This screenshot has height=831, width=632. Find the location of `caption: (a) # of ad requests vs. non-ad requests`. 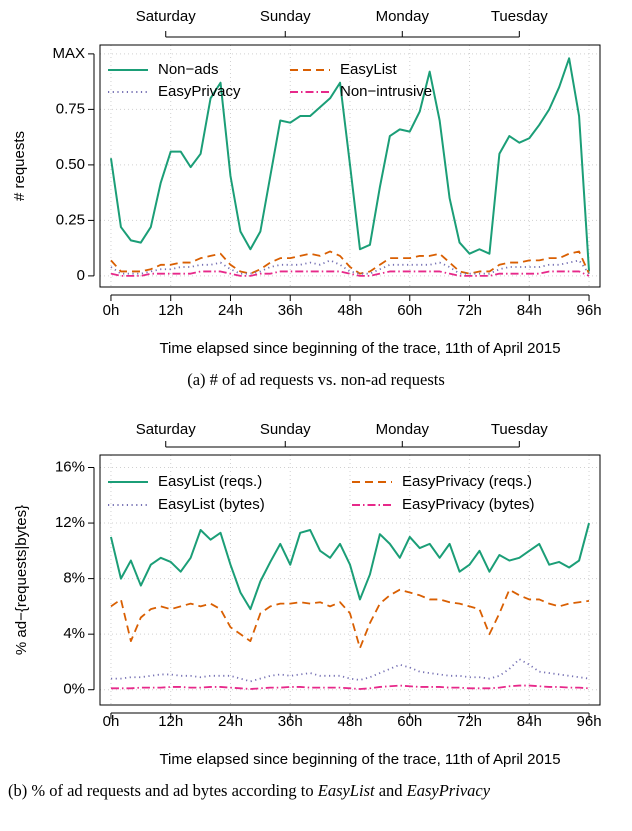

caption: (a) # of ad requests vs. non-ad requests is located at coordinates (316, 379).